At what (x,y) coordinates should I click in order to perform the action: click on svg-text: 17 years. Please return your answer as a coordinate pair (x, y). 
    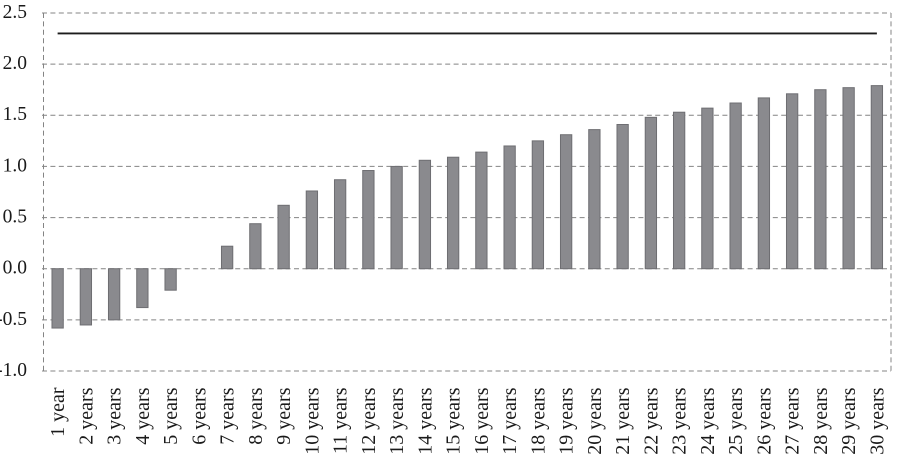
    Looking at the image, I should click on (510, 420).